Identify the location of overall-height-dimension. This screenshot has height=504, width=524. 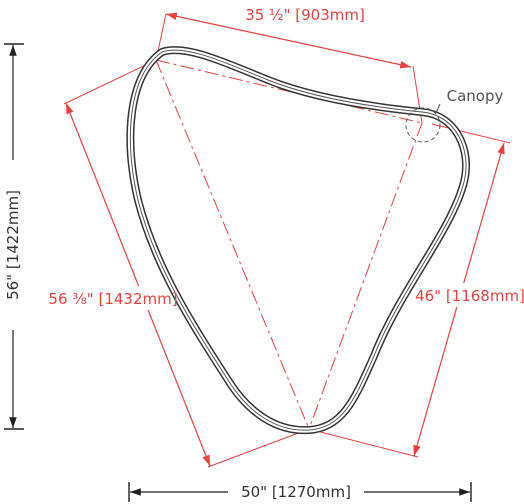
(14, 236).